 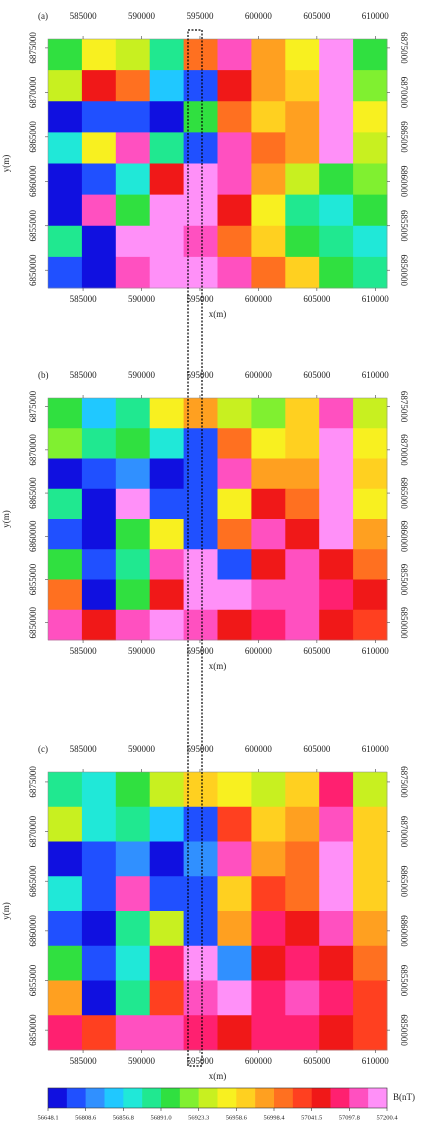 What do you see at coordinates (404, 1097) in the screenshot?
I see `colorbar-label: B(nT)` at bounding box center [404, 1097].